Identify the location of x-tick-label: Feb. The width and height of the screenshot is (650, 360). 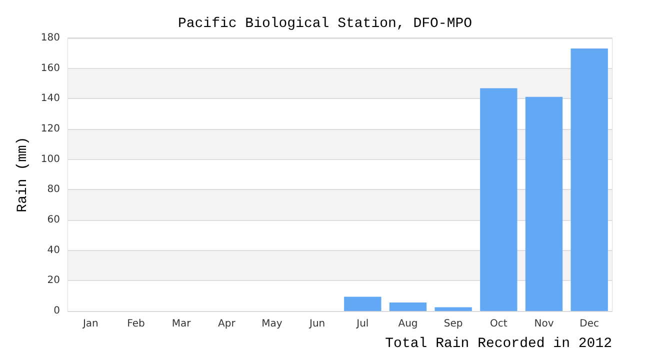
(136, 324).